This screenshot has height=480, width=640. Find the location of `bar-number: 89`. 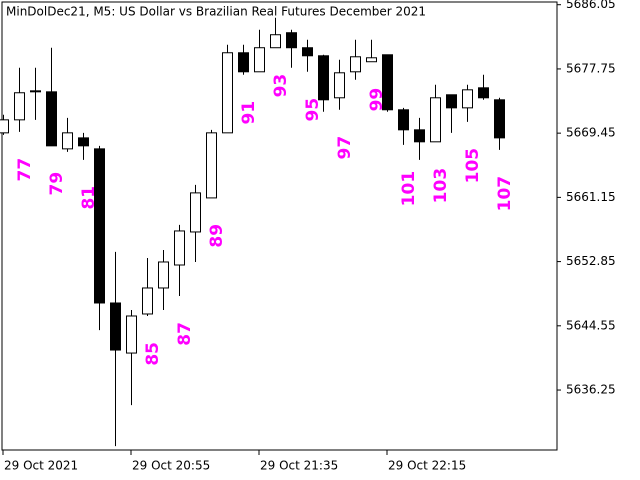

bar-number: 89 is located at coordinates (217, 236).